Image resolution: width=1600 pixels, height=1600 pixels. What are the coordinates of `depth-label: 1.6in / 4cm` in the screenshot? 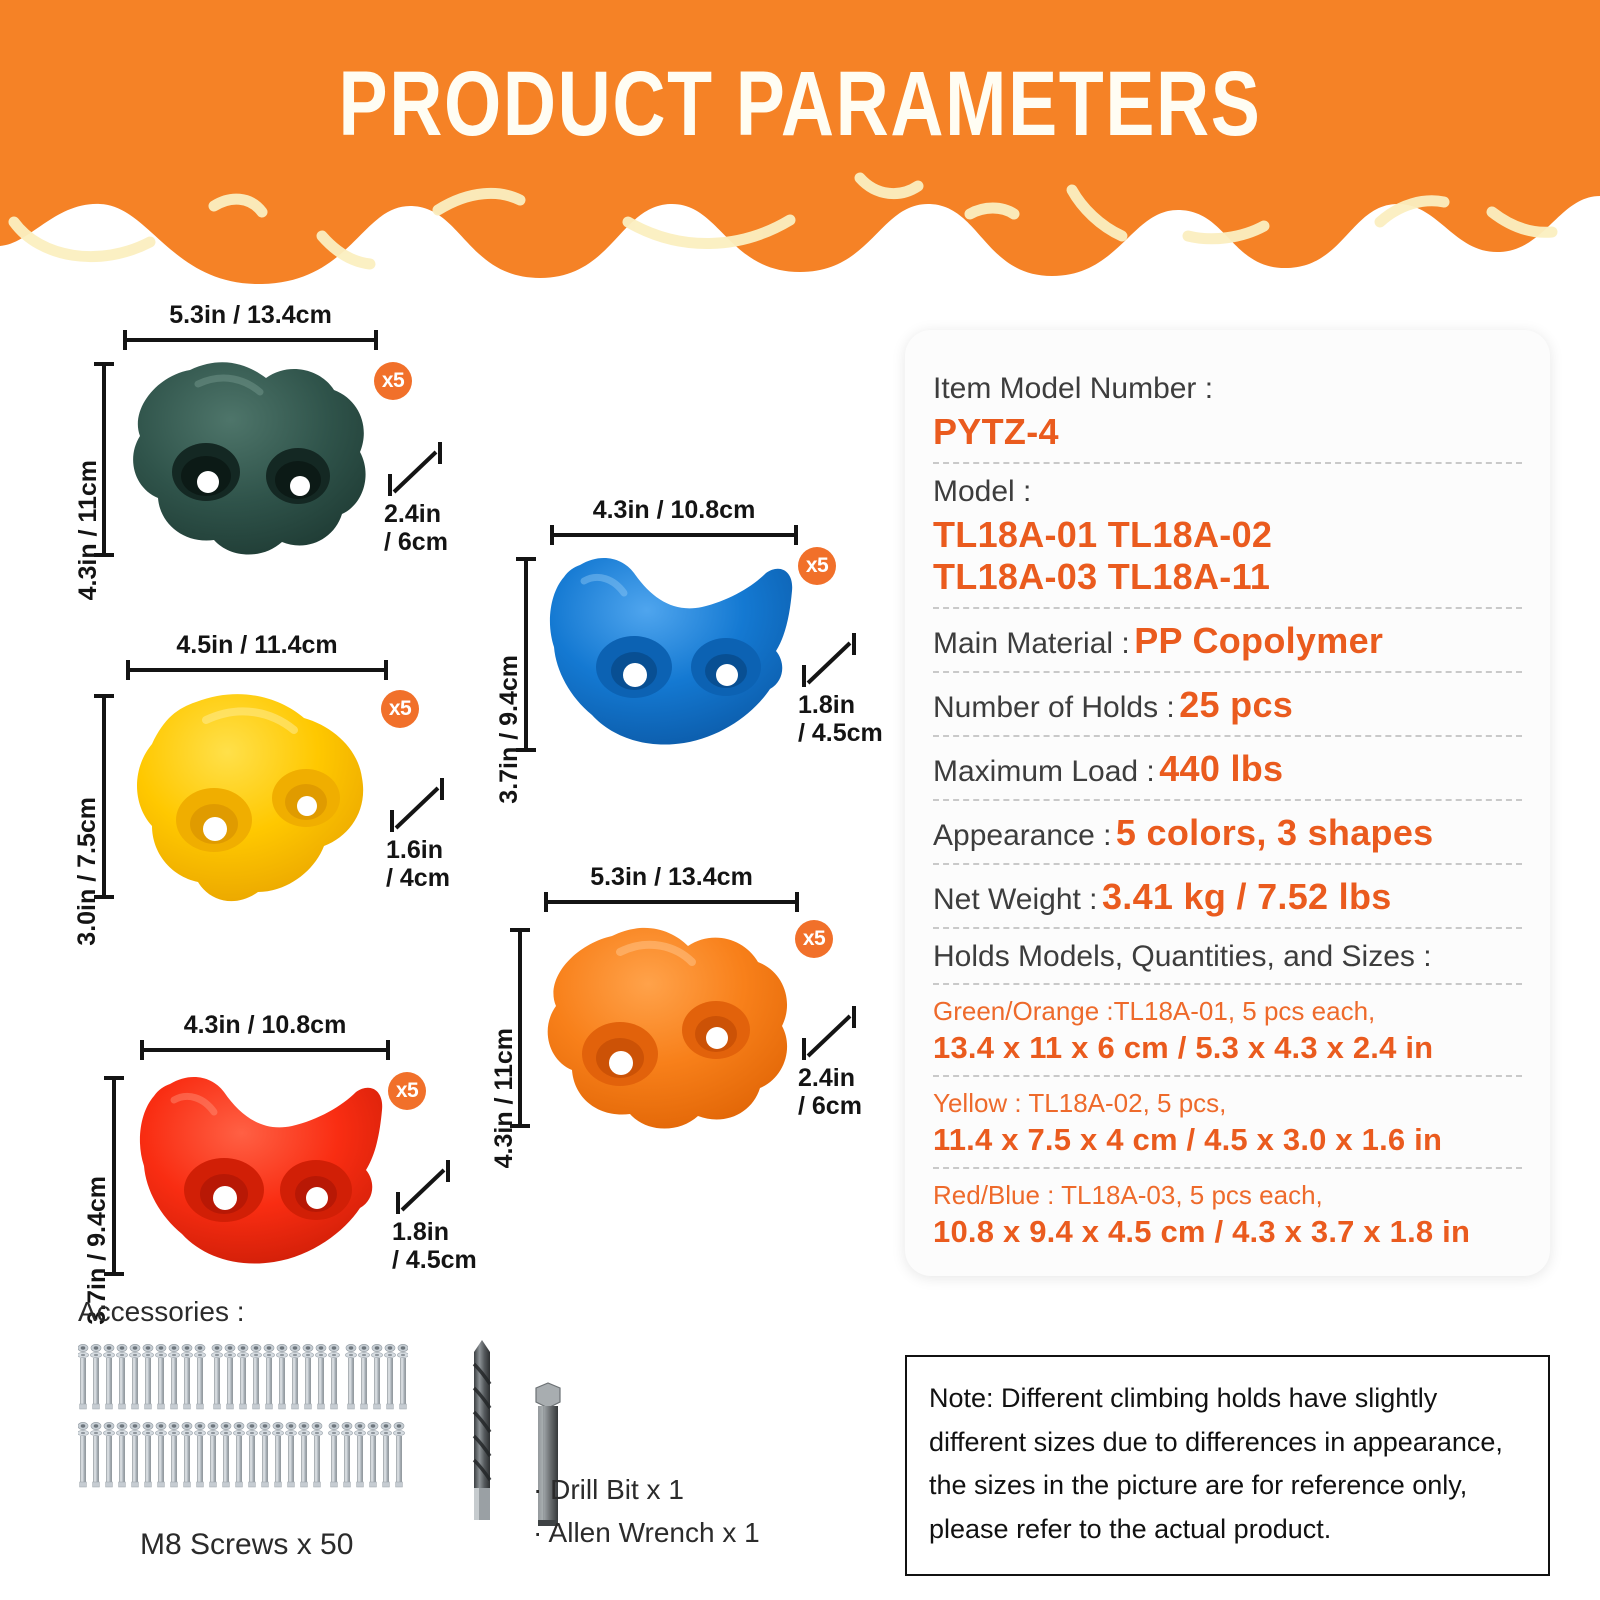 It's located at (418, 864).